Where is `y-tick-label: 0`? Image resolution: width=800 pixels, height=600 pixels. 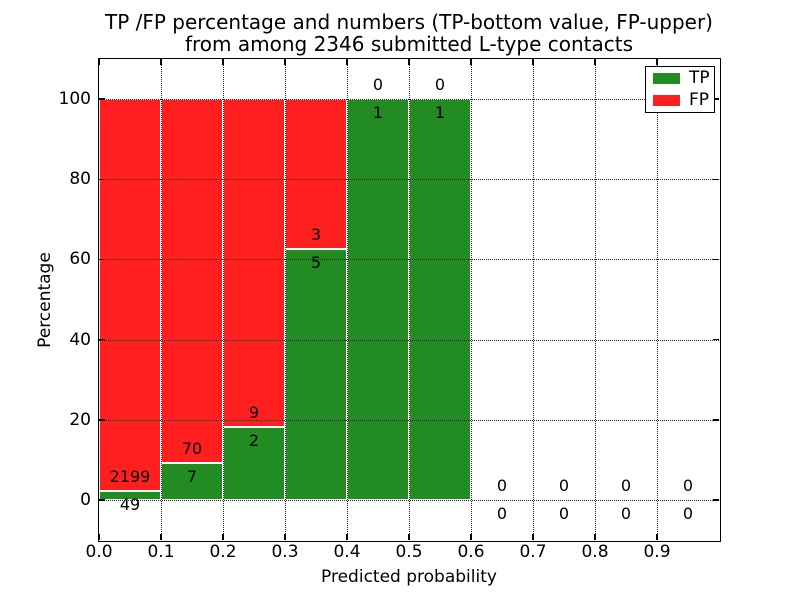
y-tick-label: 0 is located at coordinates (85, 499).